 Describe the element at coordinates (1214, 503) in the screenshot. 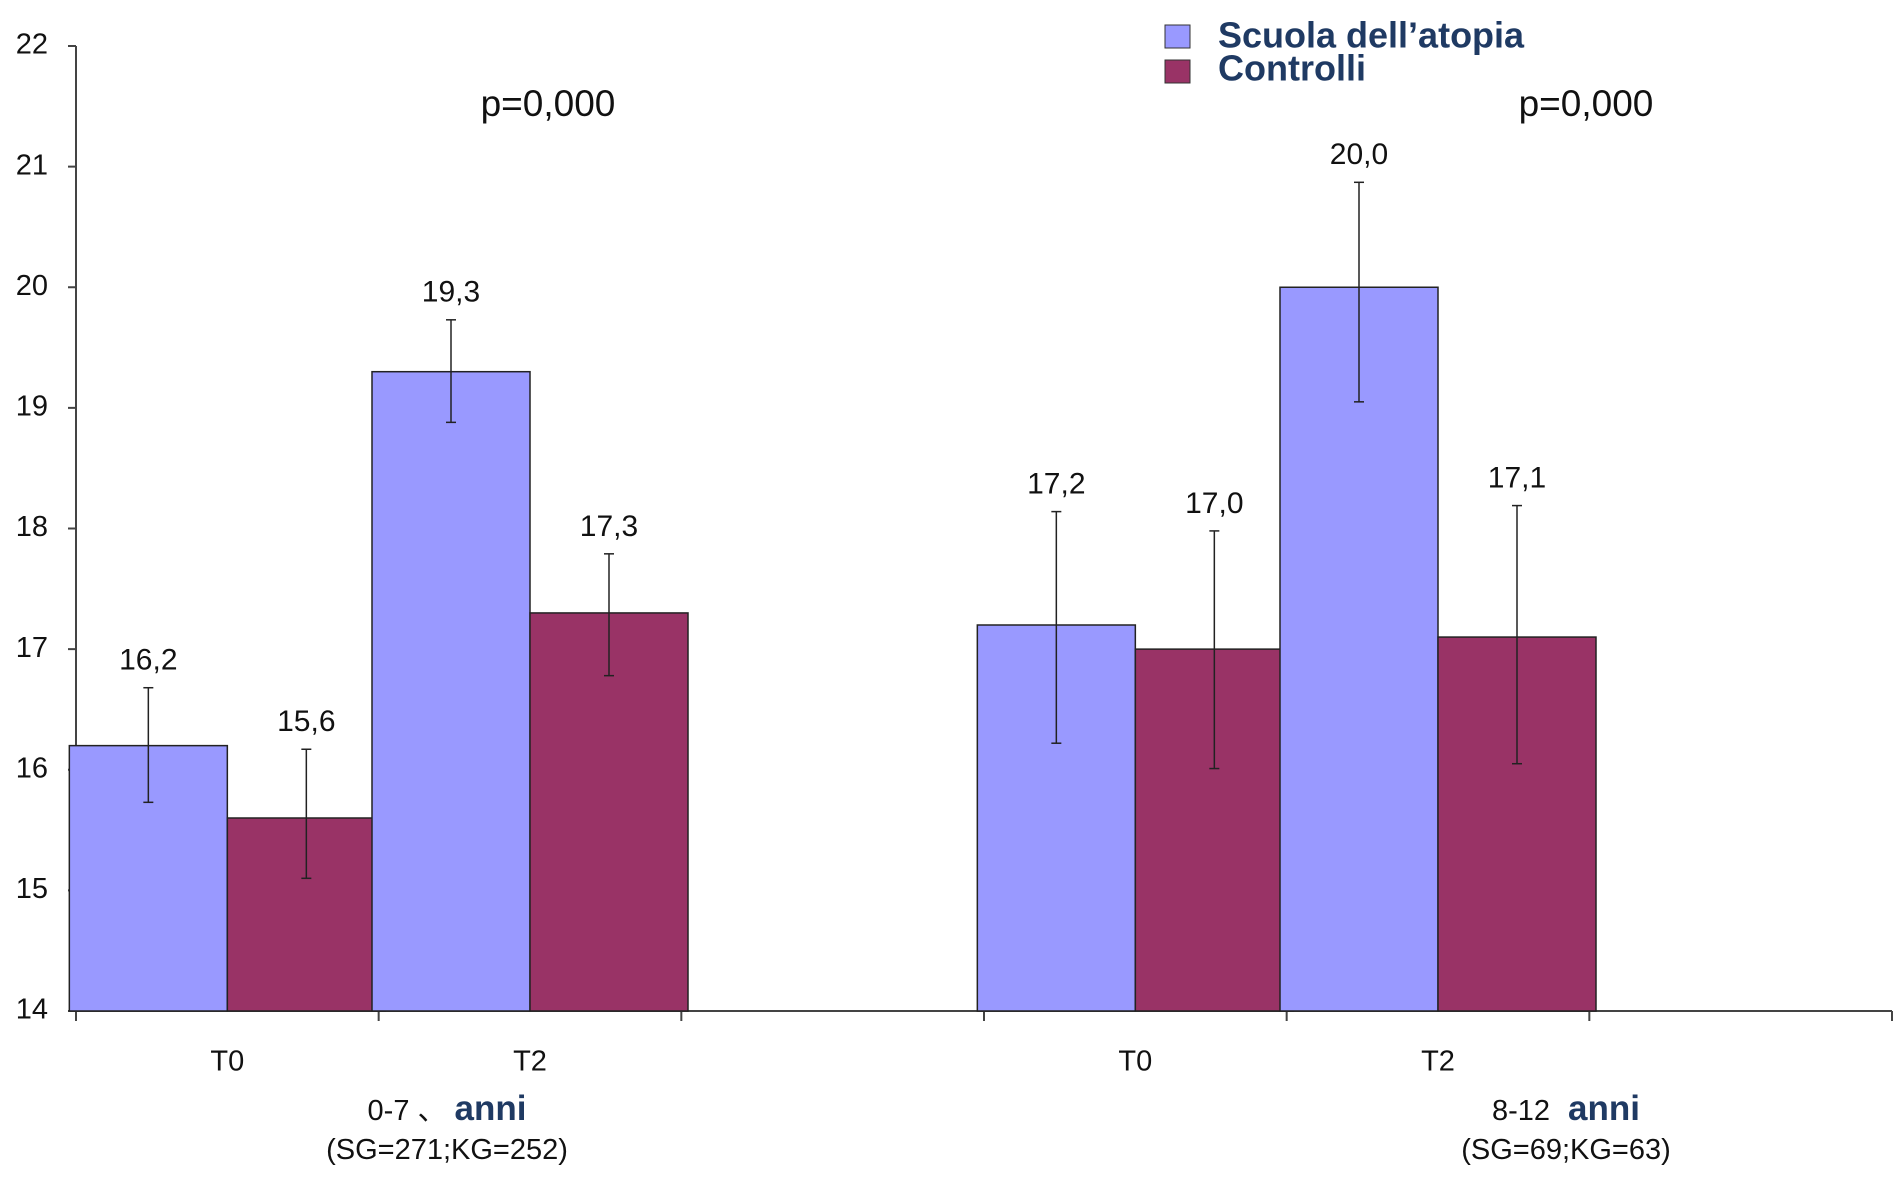

I see `data-label: 17,0` at that location.